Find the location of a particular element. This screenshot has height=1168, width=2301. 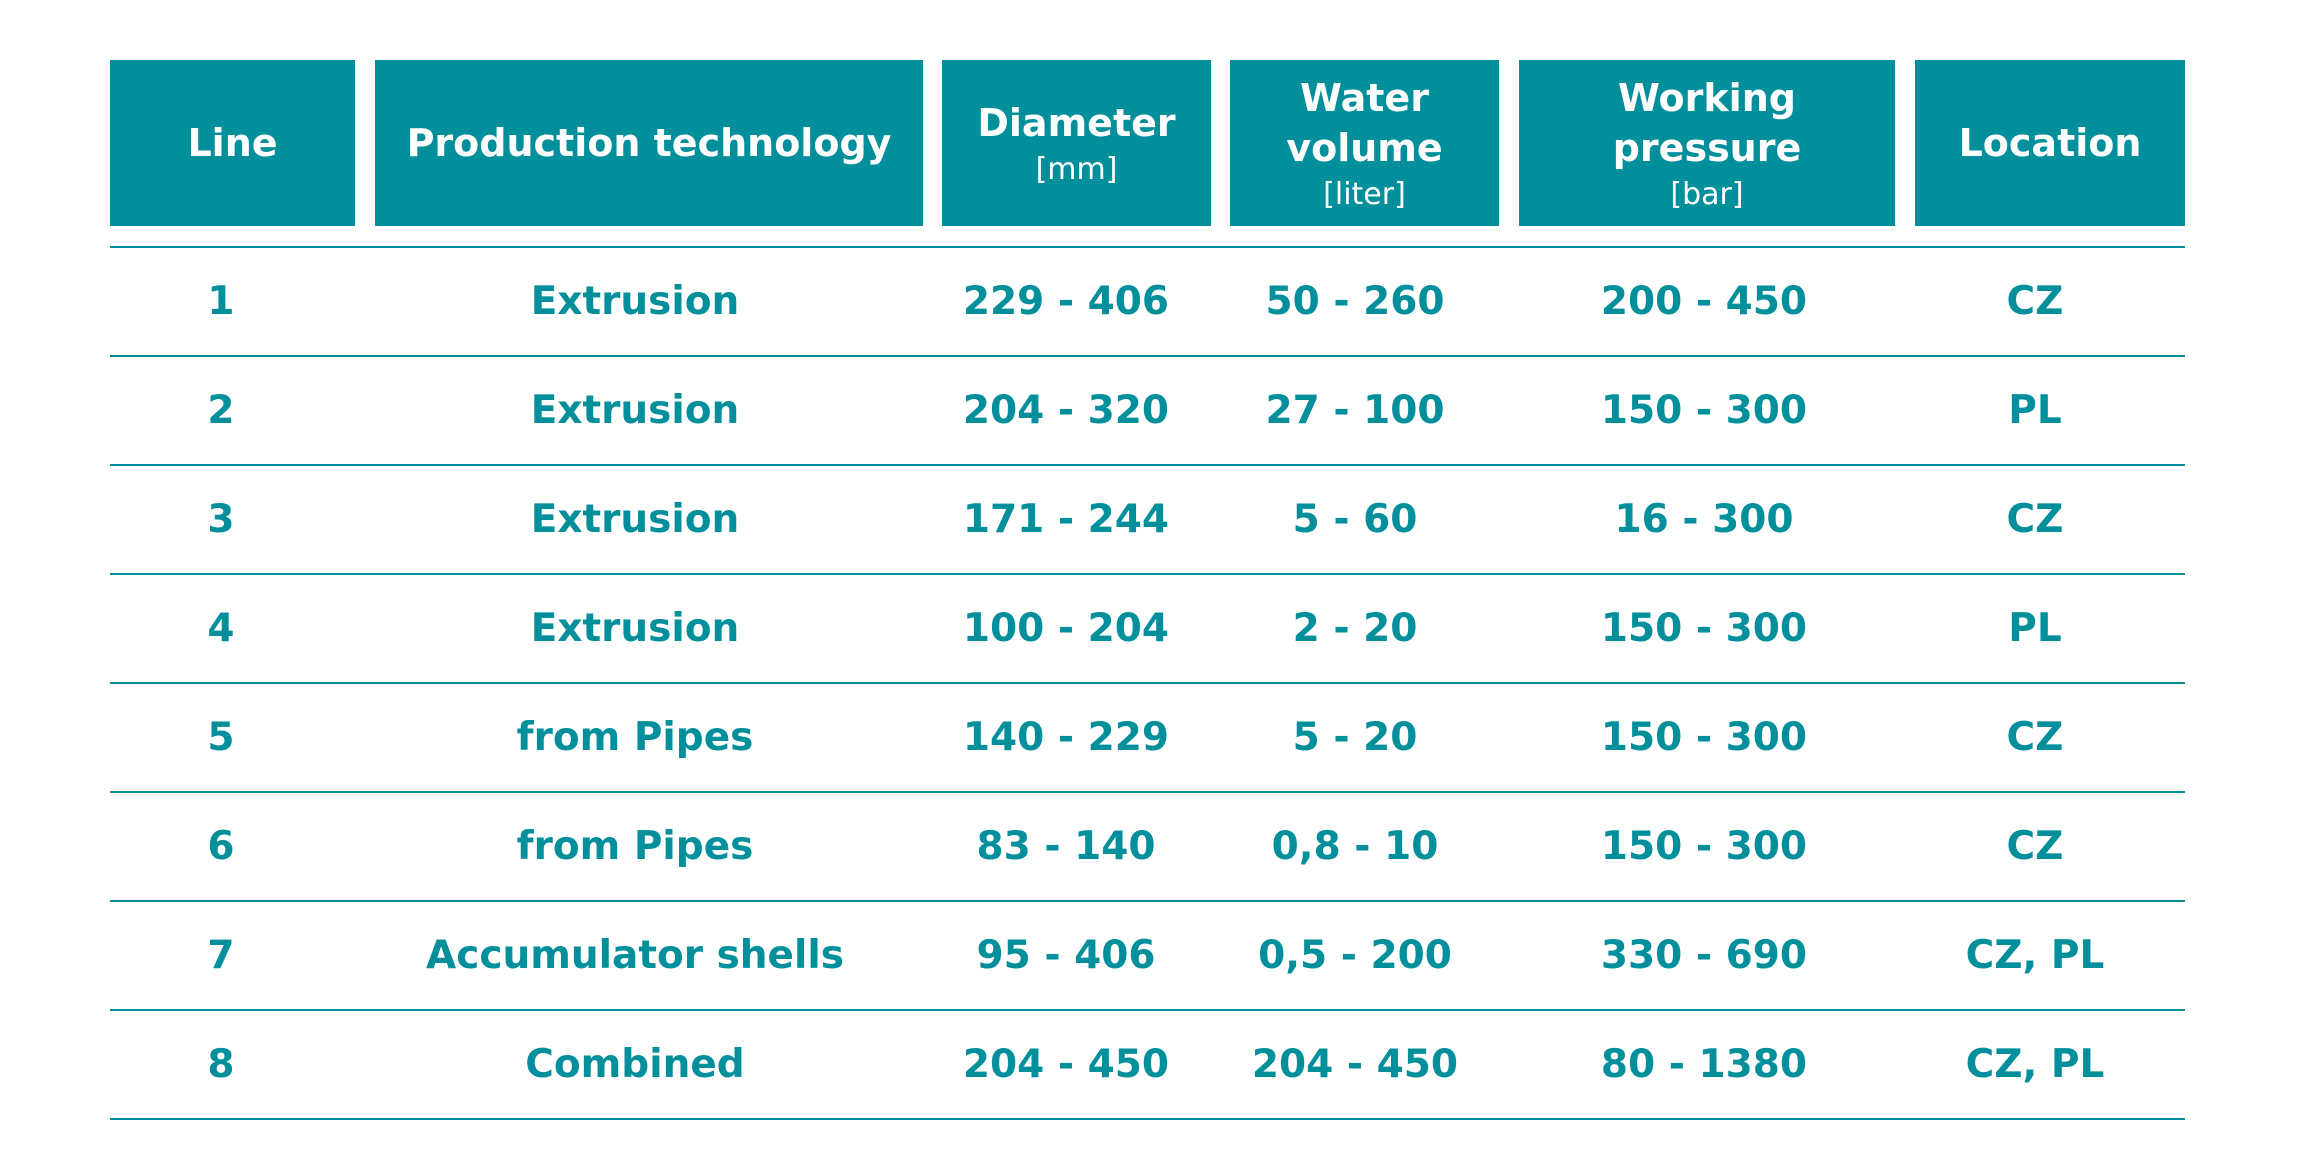

header-title: Location is located at coordinates (2050, 143).